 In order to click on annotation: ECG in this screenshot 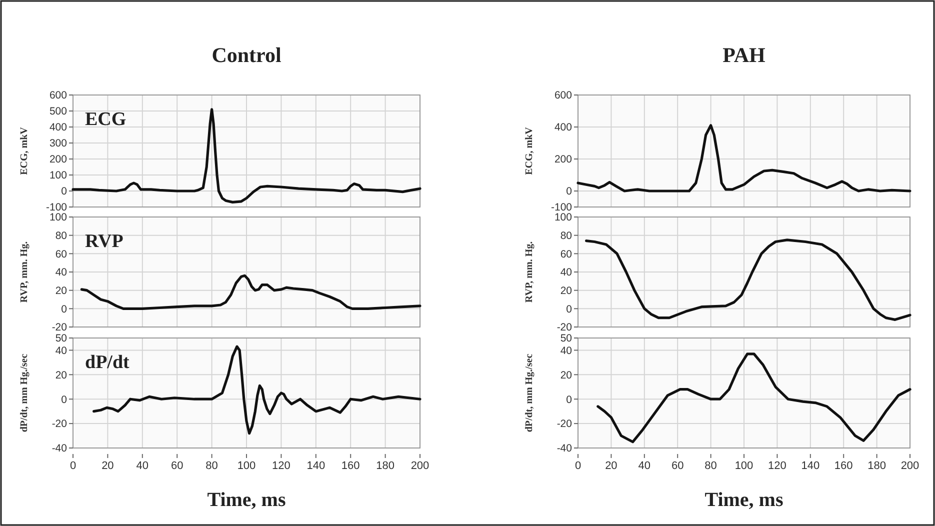, I will do `click(105, 119)`.